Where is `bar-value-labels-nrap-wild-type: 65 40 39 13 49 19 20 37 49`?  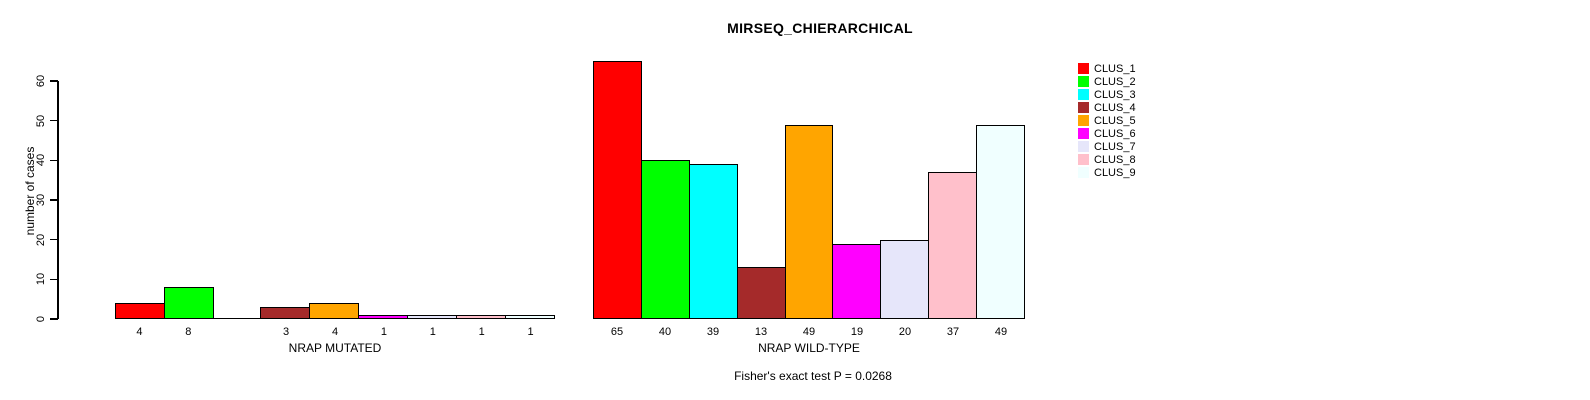
bar-value-labels-nrap-wild-type: 65 40 39 13 49 19 20 37 49 is located at coordinates (809, 332).